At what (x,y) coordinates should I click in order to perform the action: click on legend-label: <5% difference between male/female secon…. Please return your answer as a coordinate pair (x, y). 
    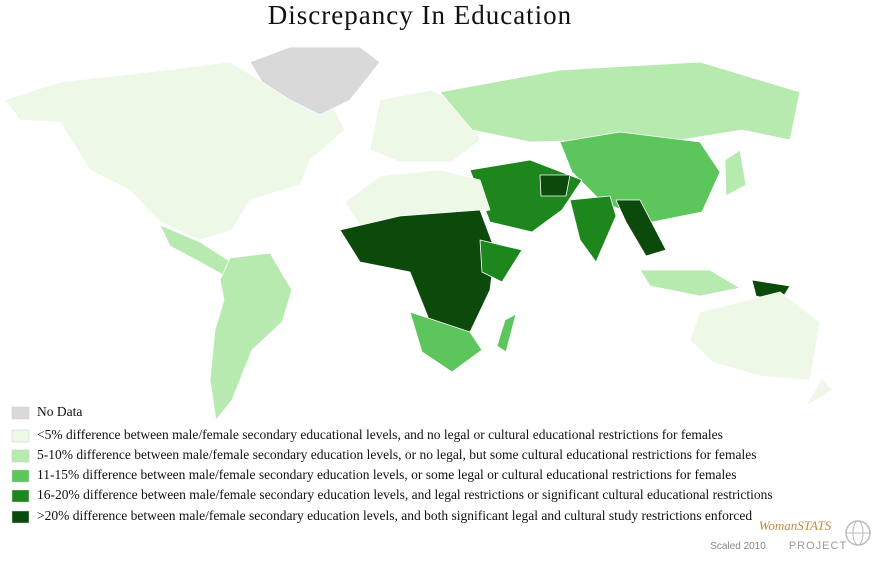
    Looking at the image, I should click on (380, 434).